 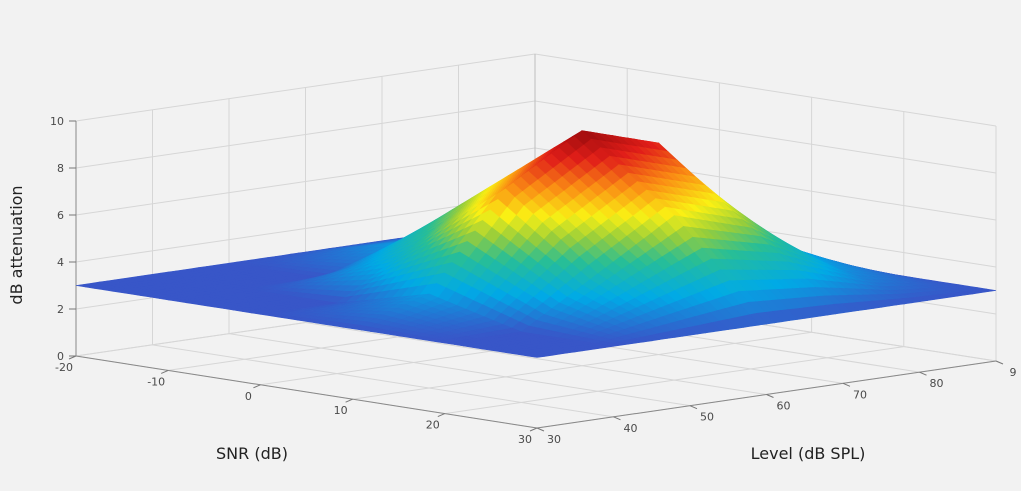 What do you see at coordinates (808, 453) in the screenshot?
I see `y-axis-label: Level (dB SPL)` at bounding box center [808, 453].